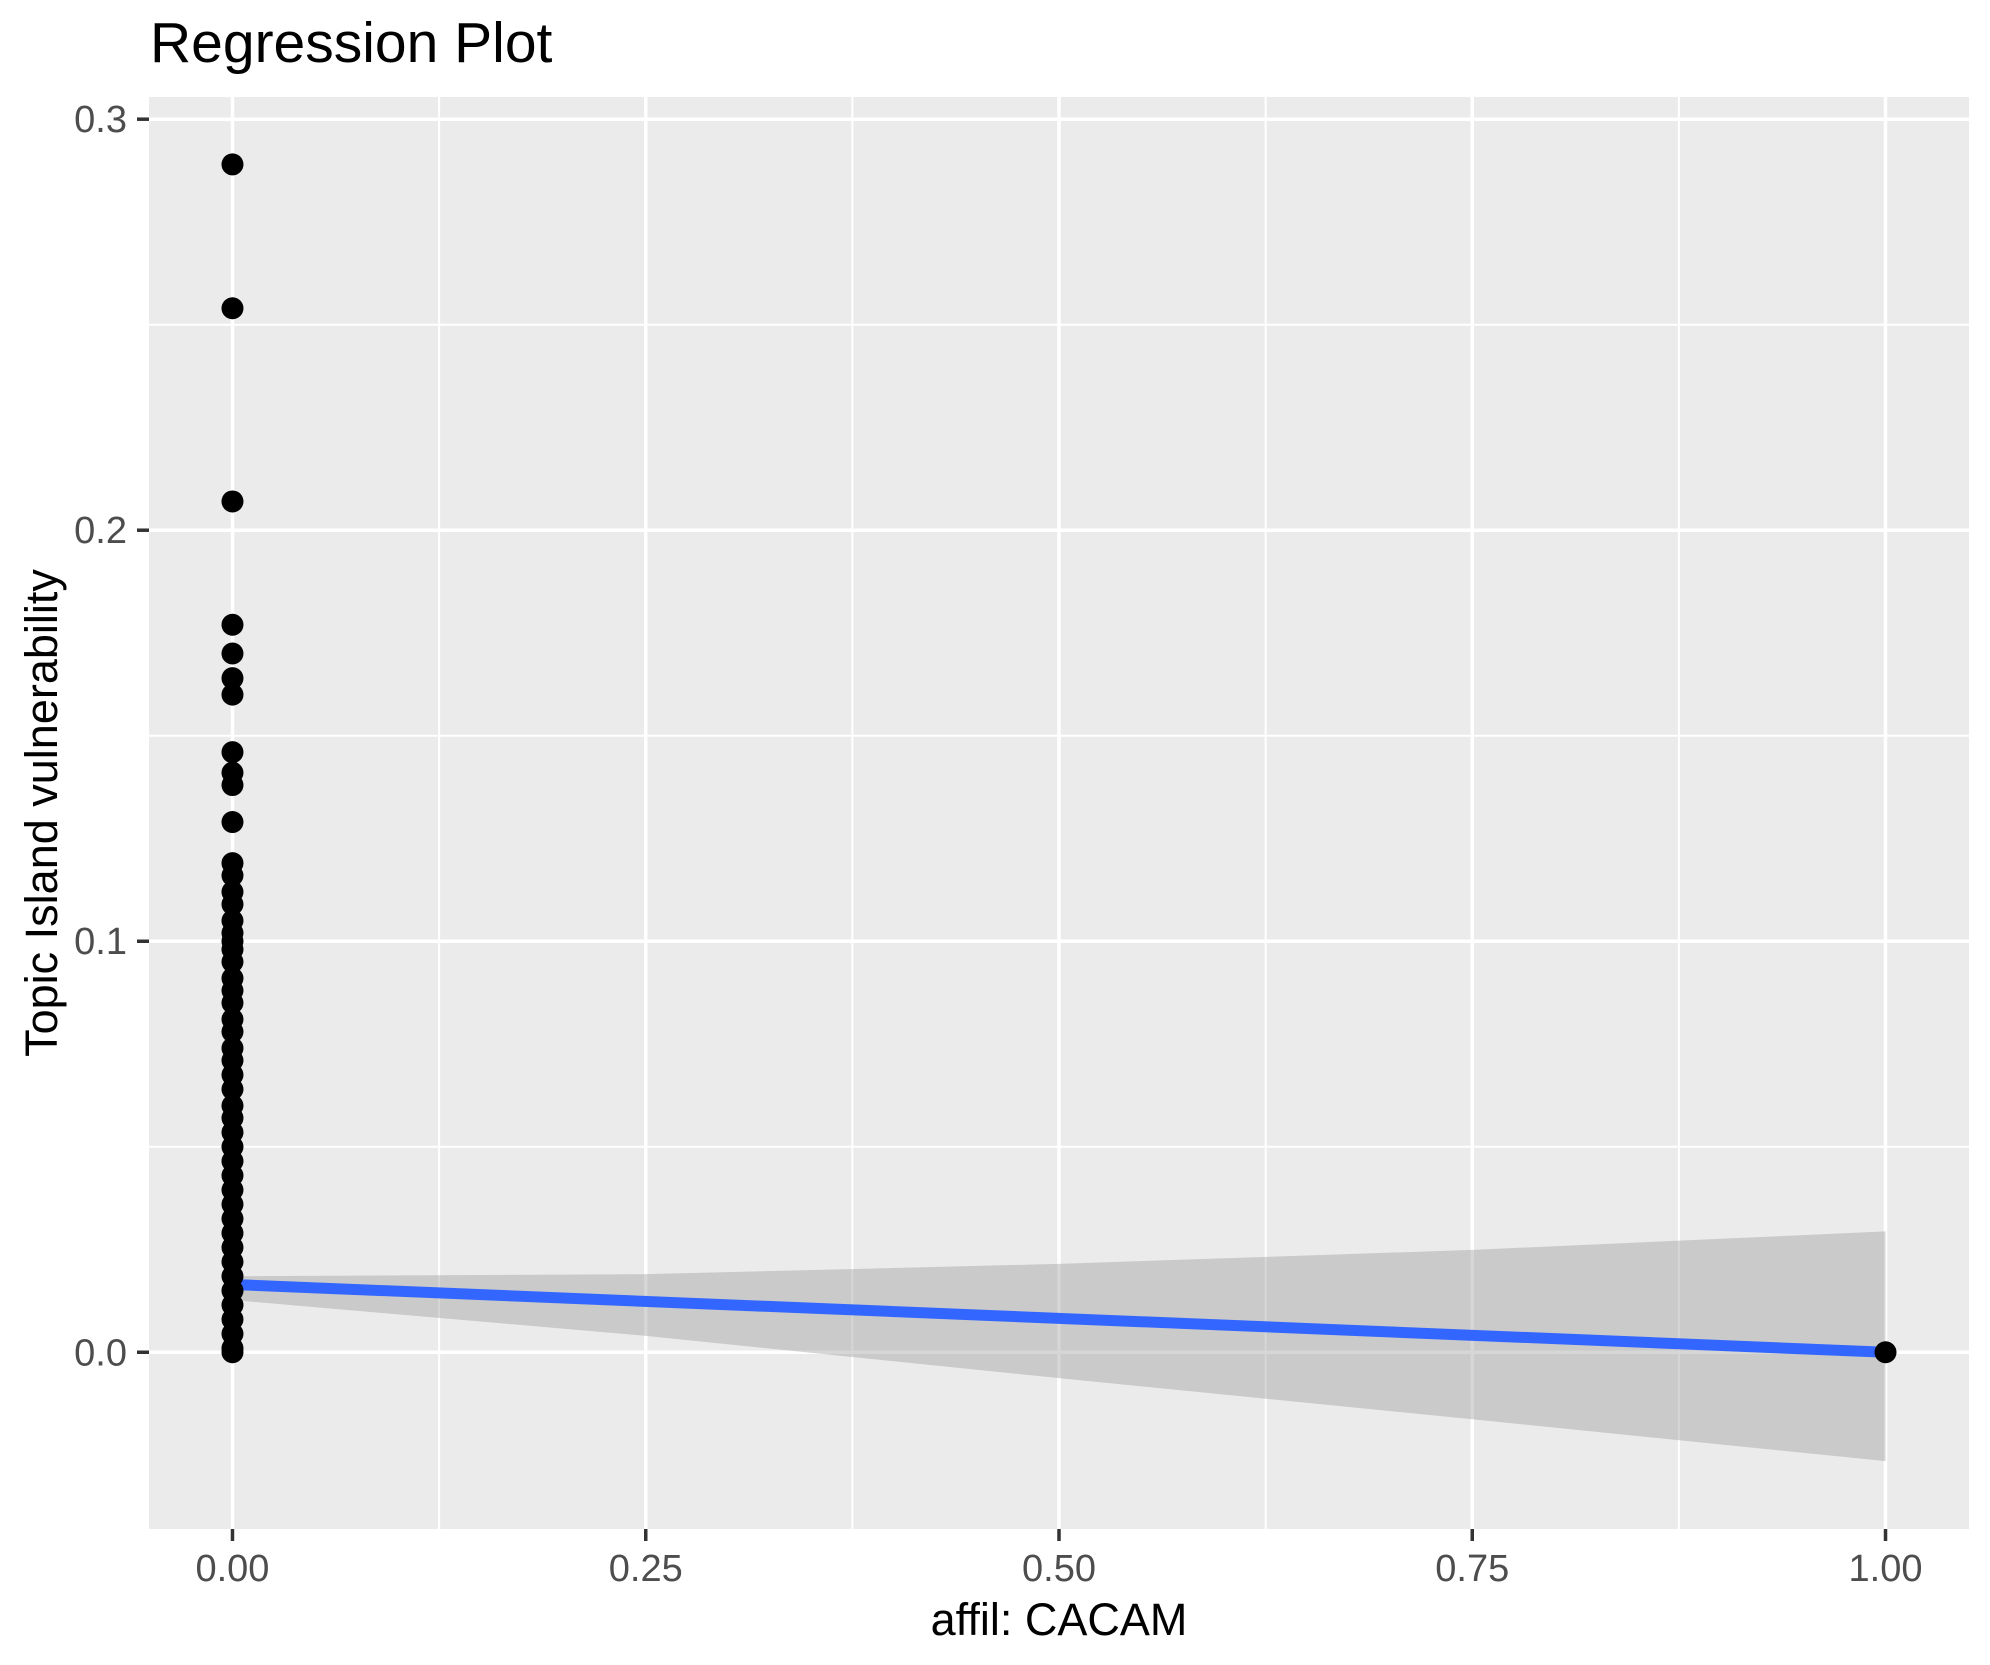 This screenshot has width=1990, height=1665. Describe the element at coordinates (100, 1353) in the screenshot. I see `y-tick-label: 0.0` at that location.